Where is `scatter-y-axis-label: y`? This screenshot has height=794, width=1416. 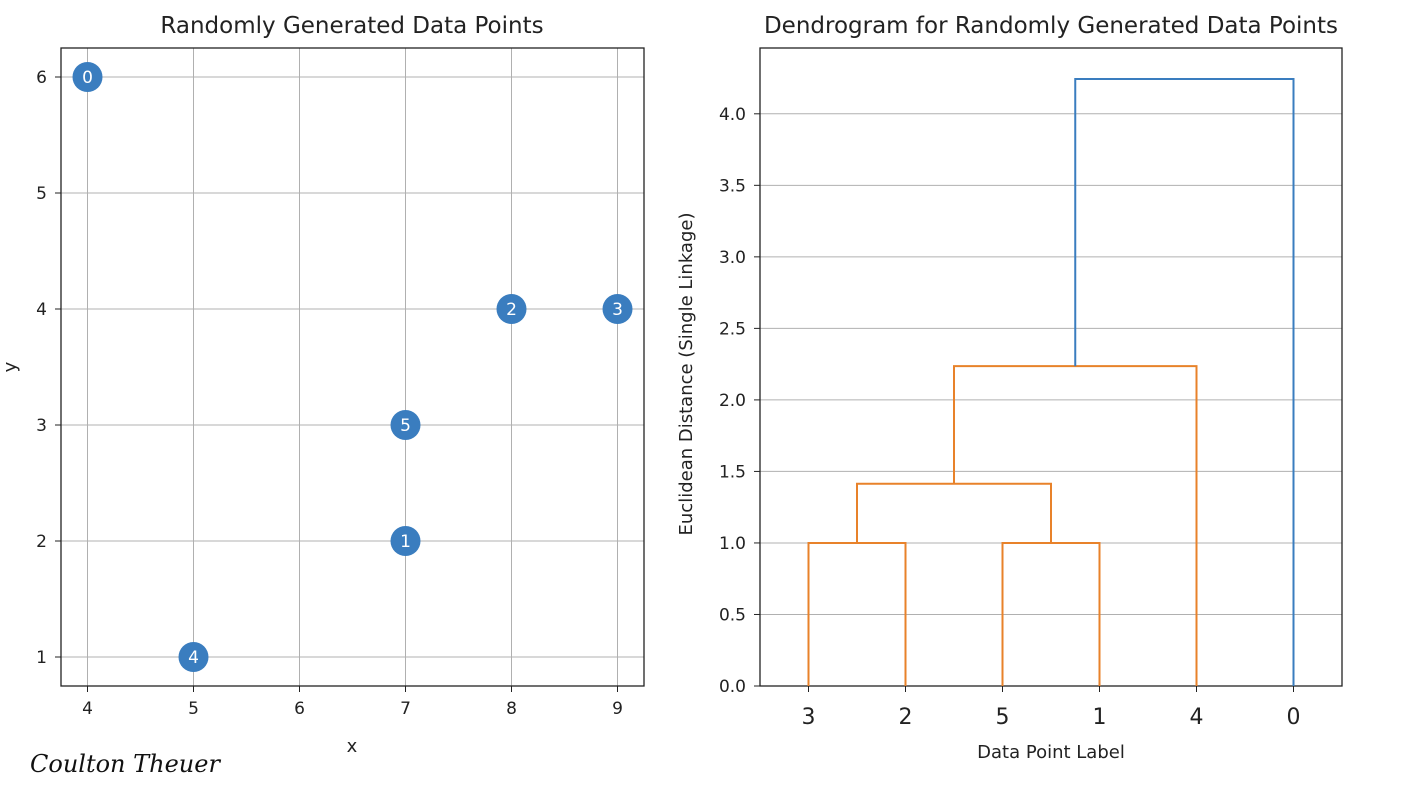 scatter-y-axis-label: y is located at coordinates (10, 366).